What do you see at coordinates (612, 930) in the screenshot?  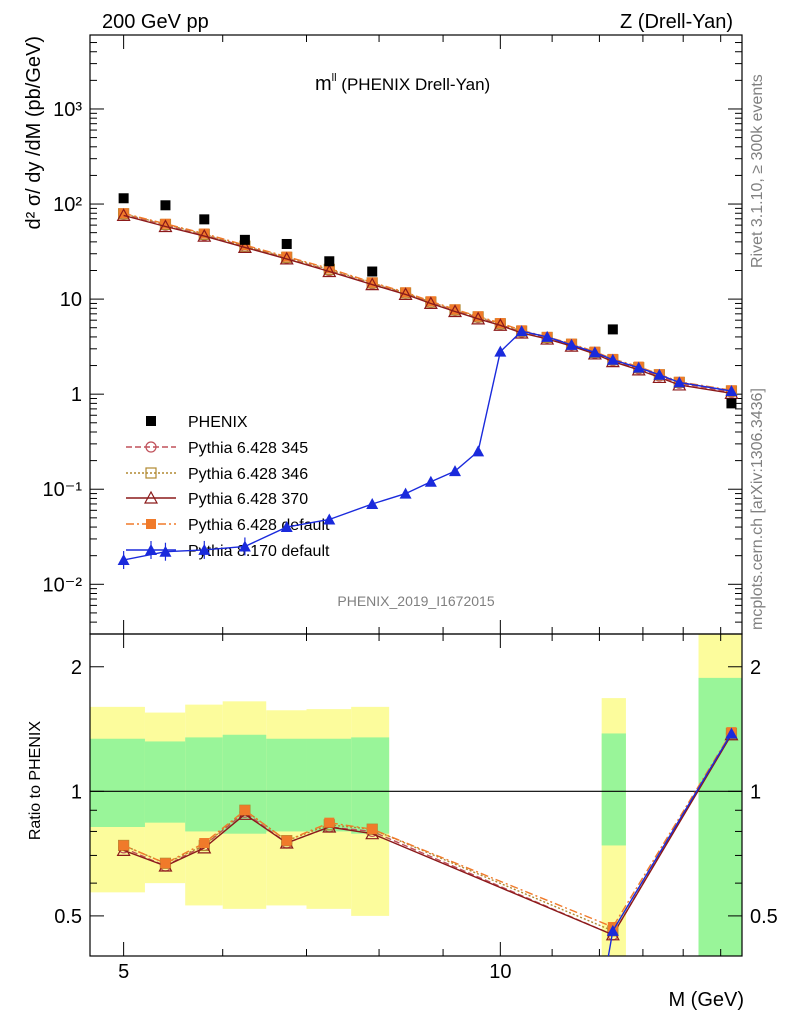 I see `ratio-point-p8` at bounding box center [612, 930].